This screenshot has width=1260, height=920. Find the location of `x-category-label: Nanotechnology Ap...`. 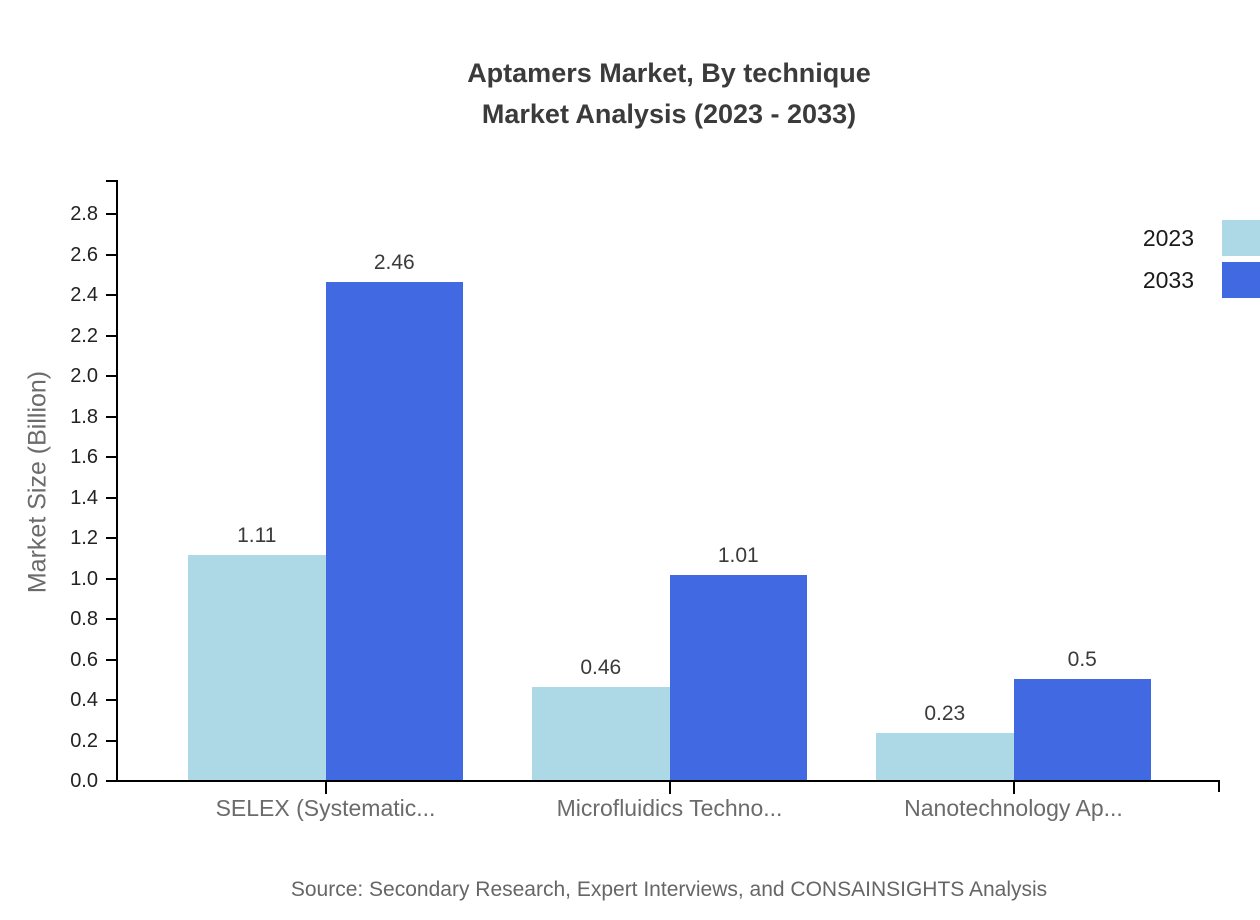

x-category-label: Nanotechnology Ap... is located at coordinates (1013, 808).